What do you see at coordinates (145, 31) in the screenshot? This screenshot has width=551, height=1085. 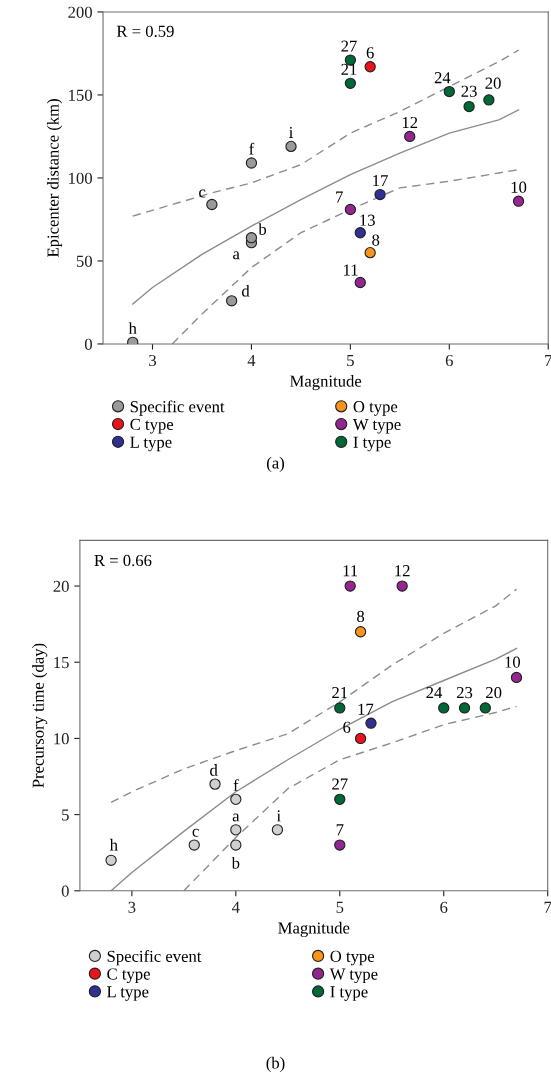 I see `annotation: R = 0.59` at bounding box center [145, 31].